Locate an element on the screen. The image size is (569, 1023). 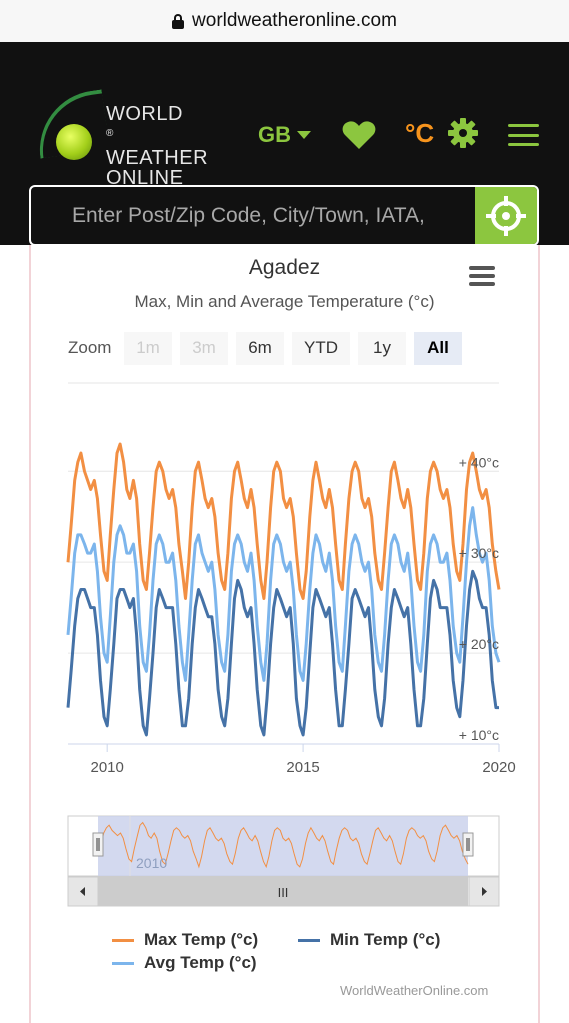
chart-context-menu-icon is located at coordinates (482, 276).